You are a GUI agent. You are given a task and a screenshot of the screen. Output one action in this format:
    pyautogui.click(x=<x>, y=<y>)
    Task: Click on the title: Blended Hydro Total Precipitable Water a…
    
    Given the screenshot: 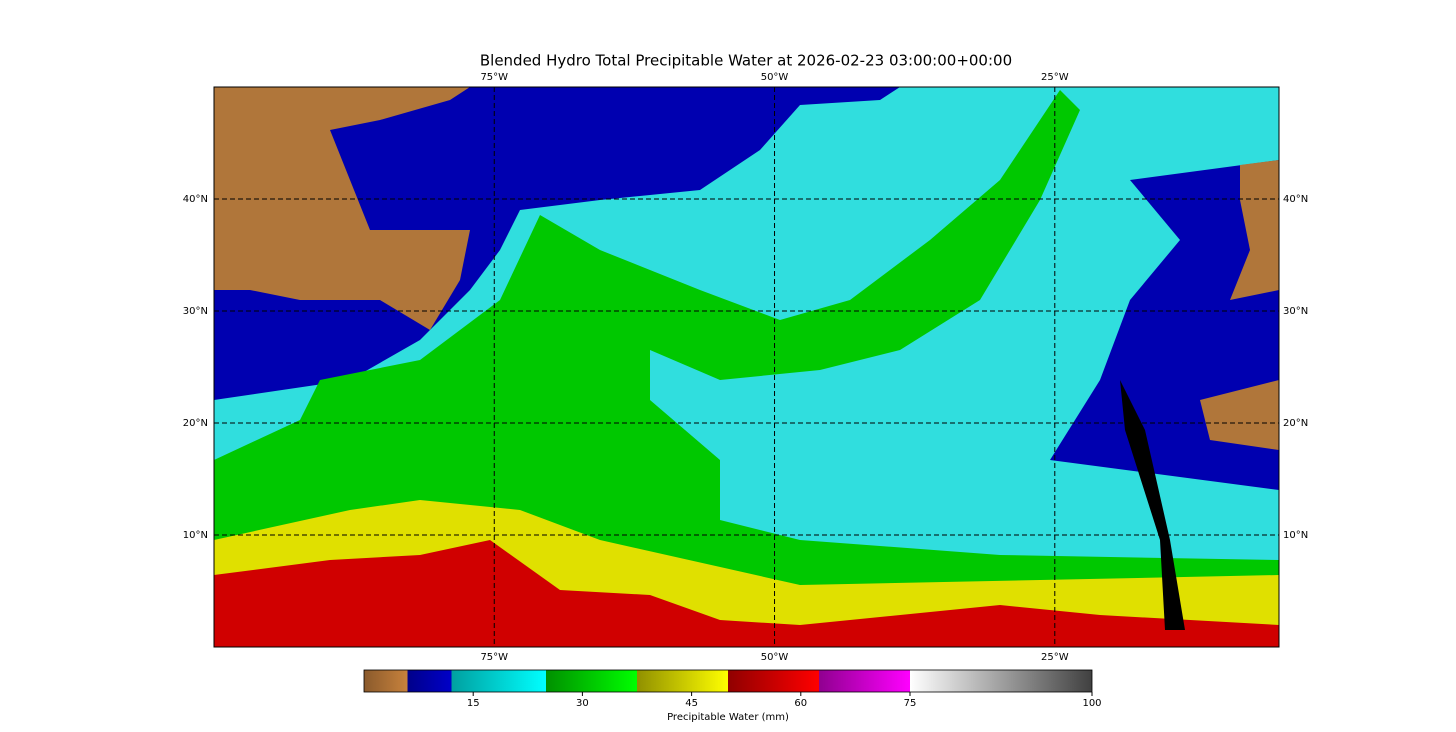 What is the action you would take?
    pyautogui.click(x=746, y=61)
    